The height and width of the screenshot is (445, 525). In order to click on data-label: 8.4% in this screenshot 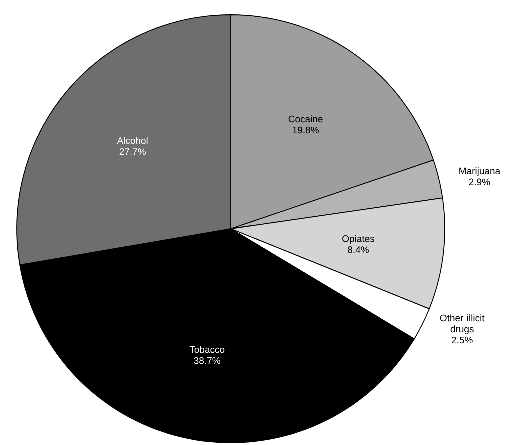, I will do `click(358, 250)`.